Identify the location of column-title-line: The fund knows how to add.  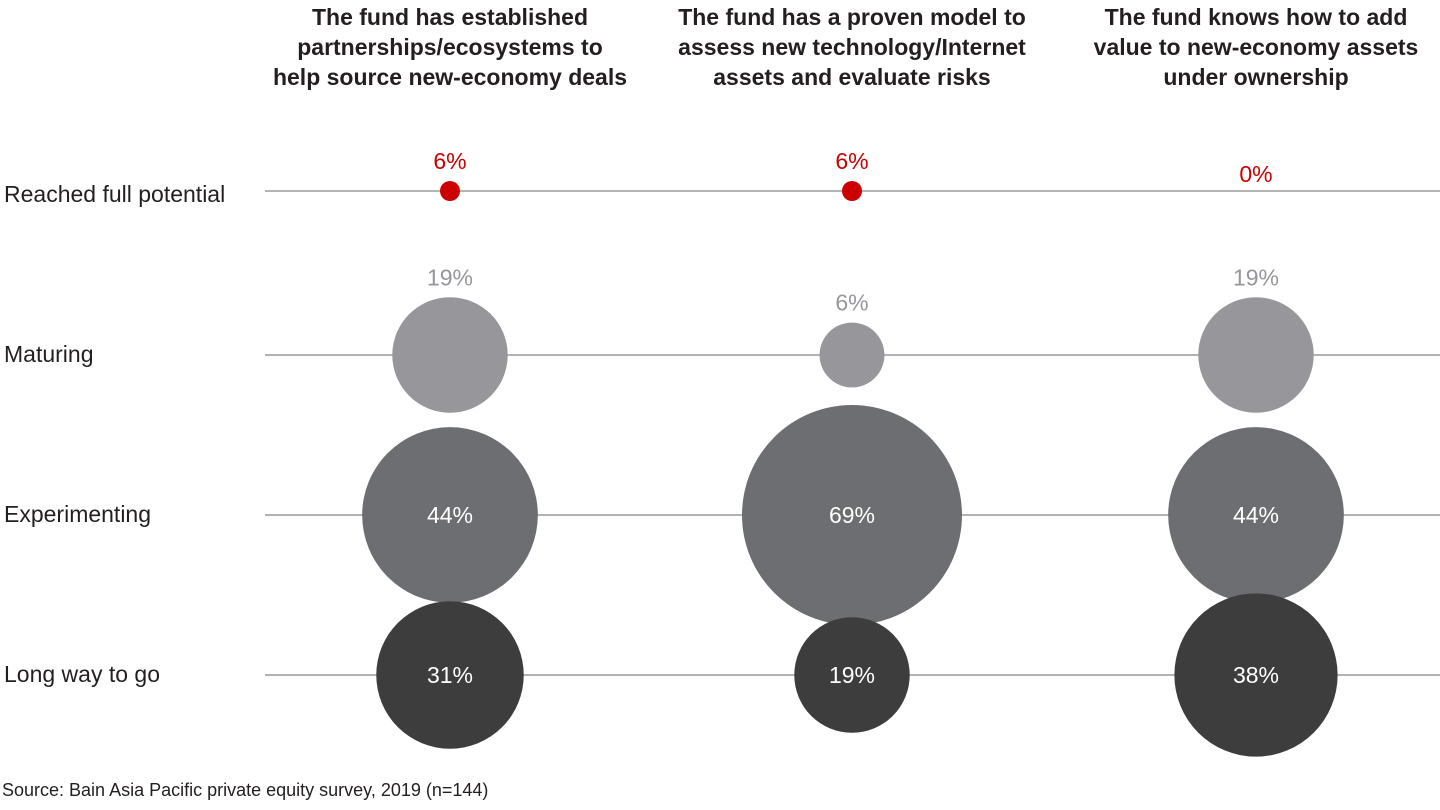
(1256, 17).